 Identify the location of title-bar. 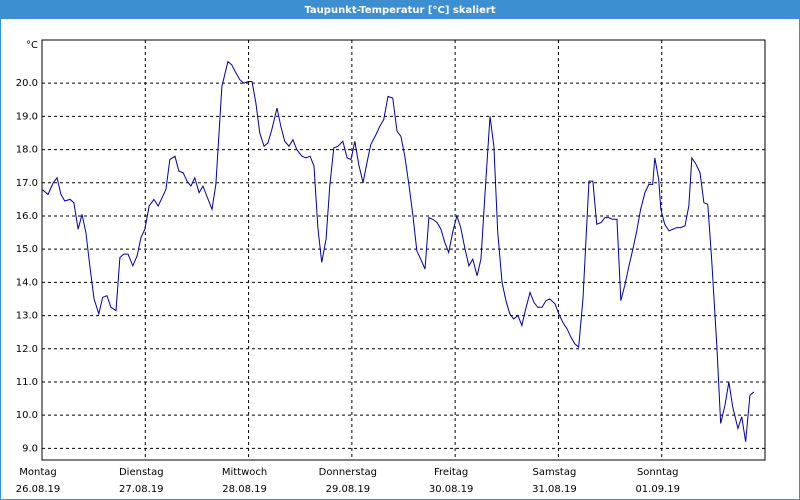
(400, 9).